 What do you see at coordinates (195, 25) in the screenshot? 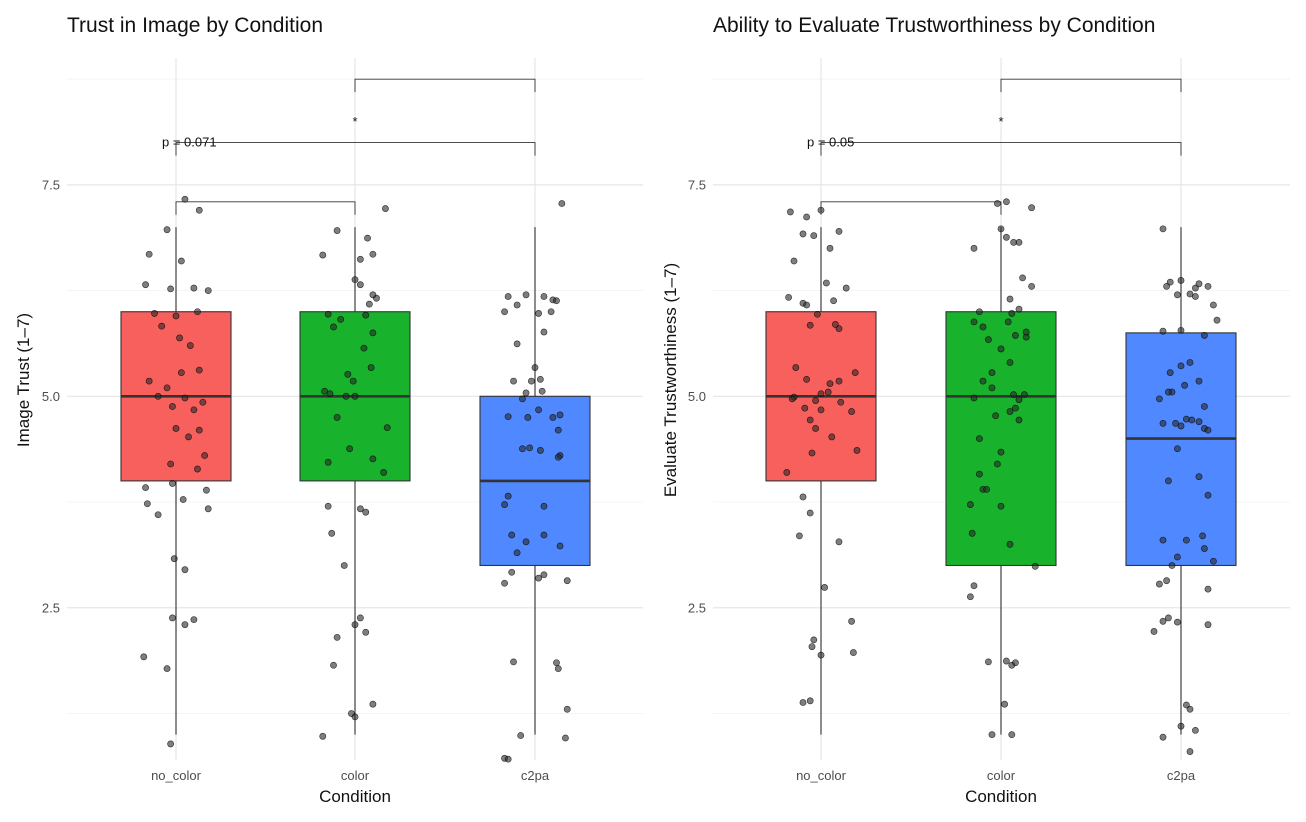
I see `chart-title: Trust in Image by Condition` at bounding box center [195, 25].